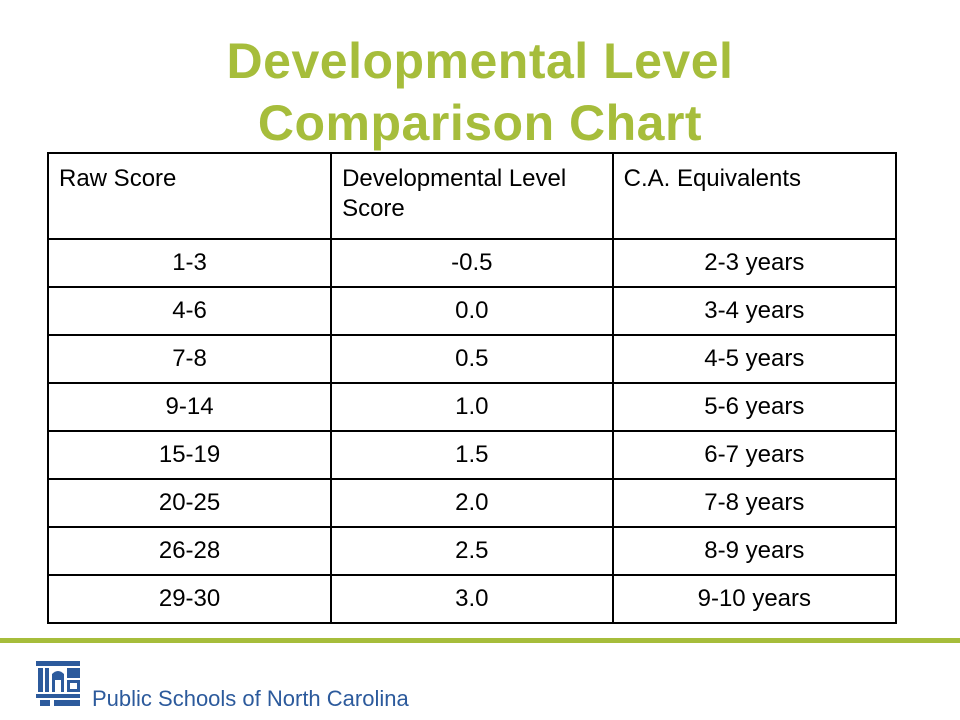 This screenshot has height=720, width=960. I want to click on level-score-cell: 1.0, so click(472, 407).